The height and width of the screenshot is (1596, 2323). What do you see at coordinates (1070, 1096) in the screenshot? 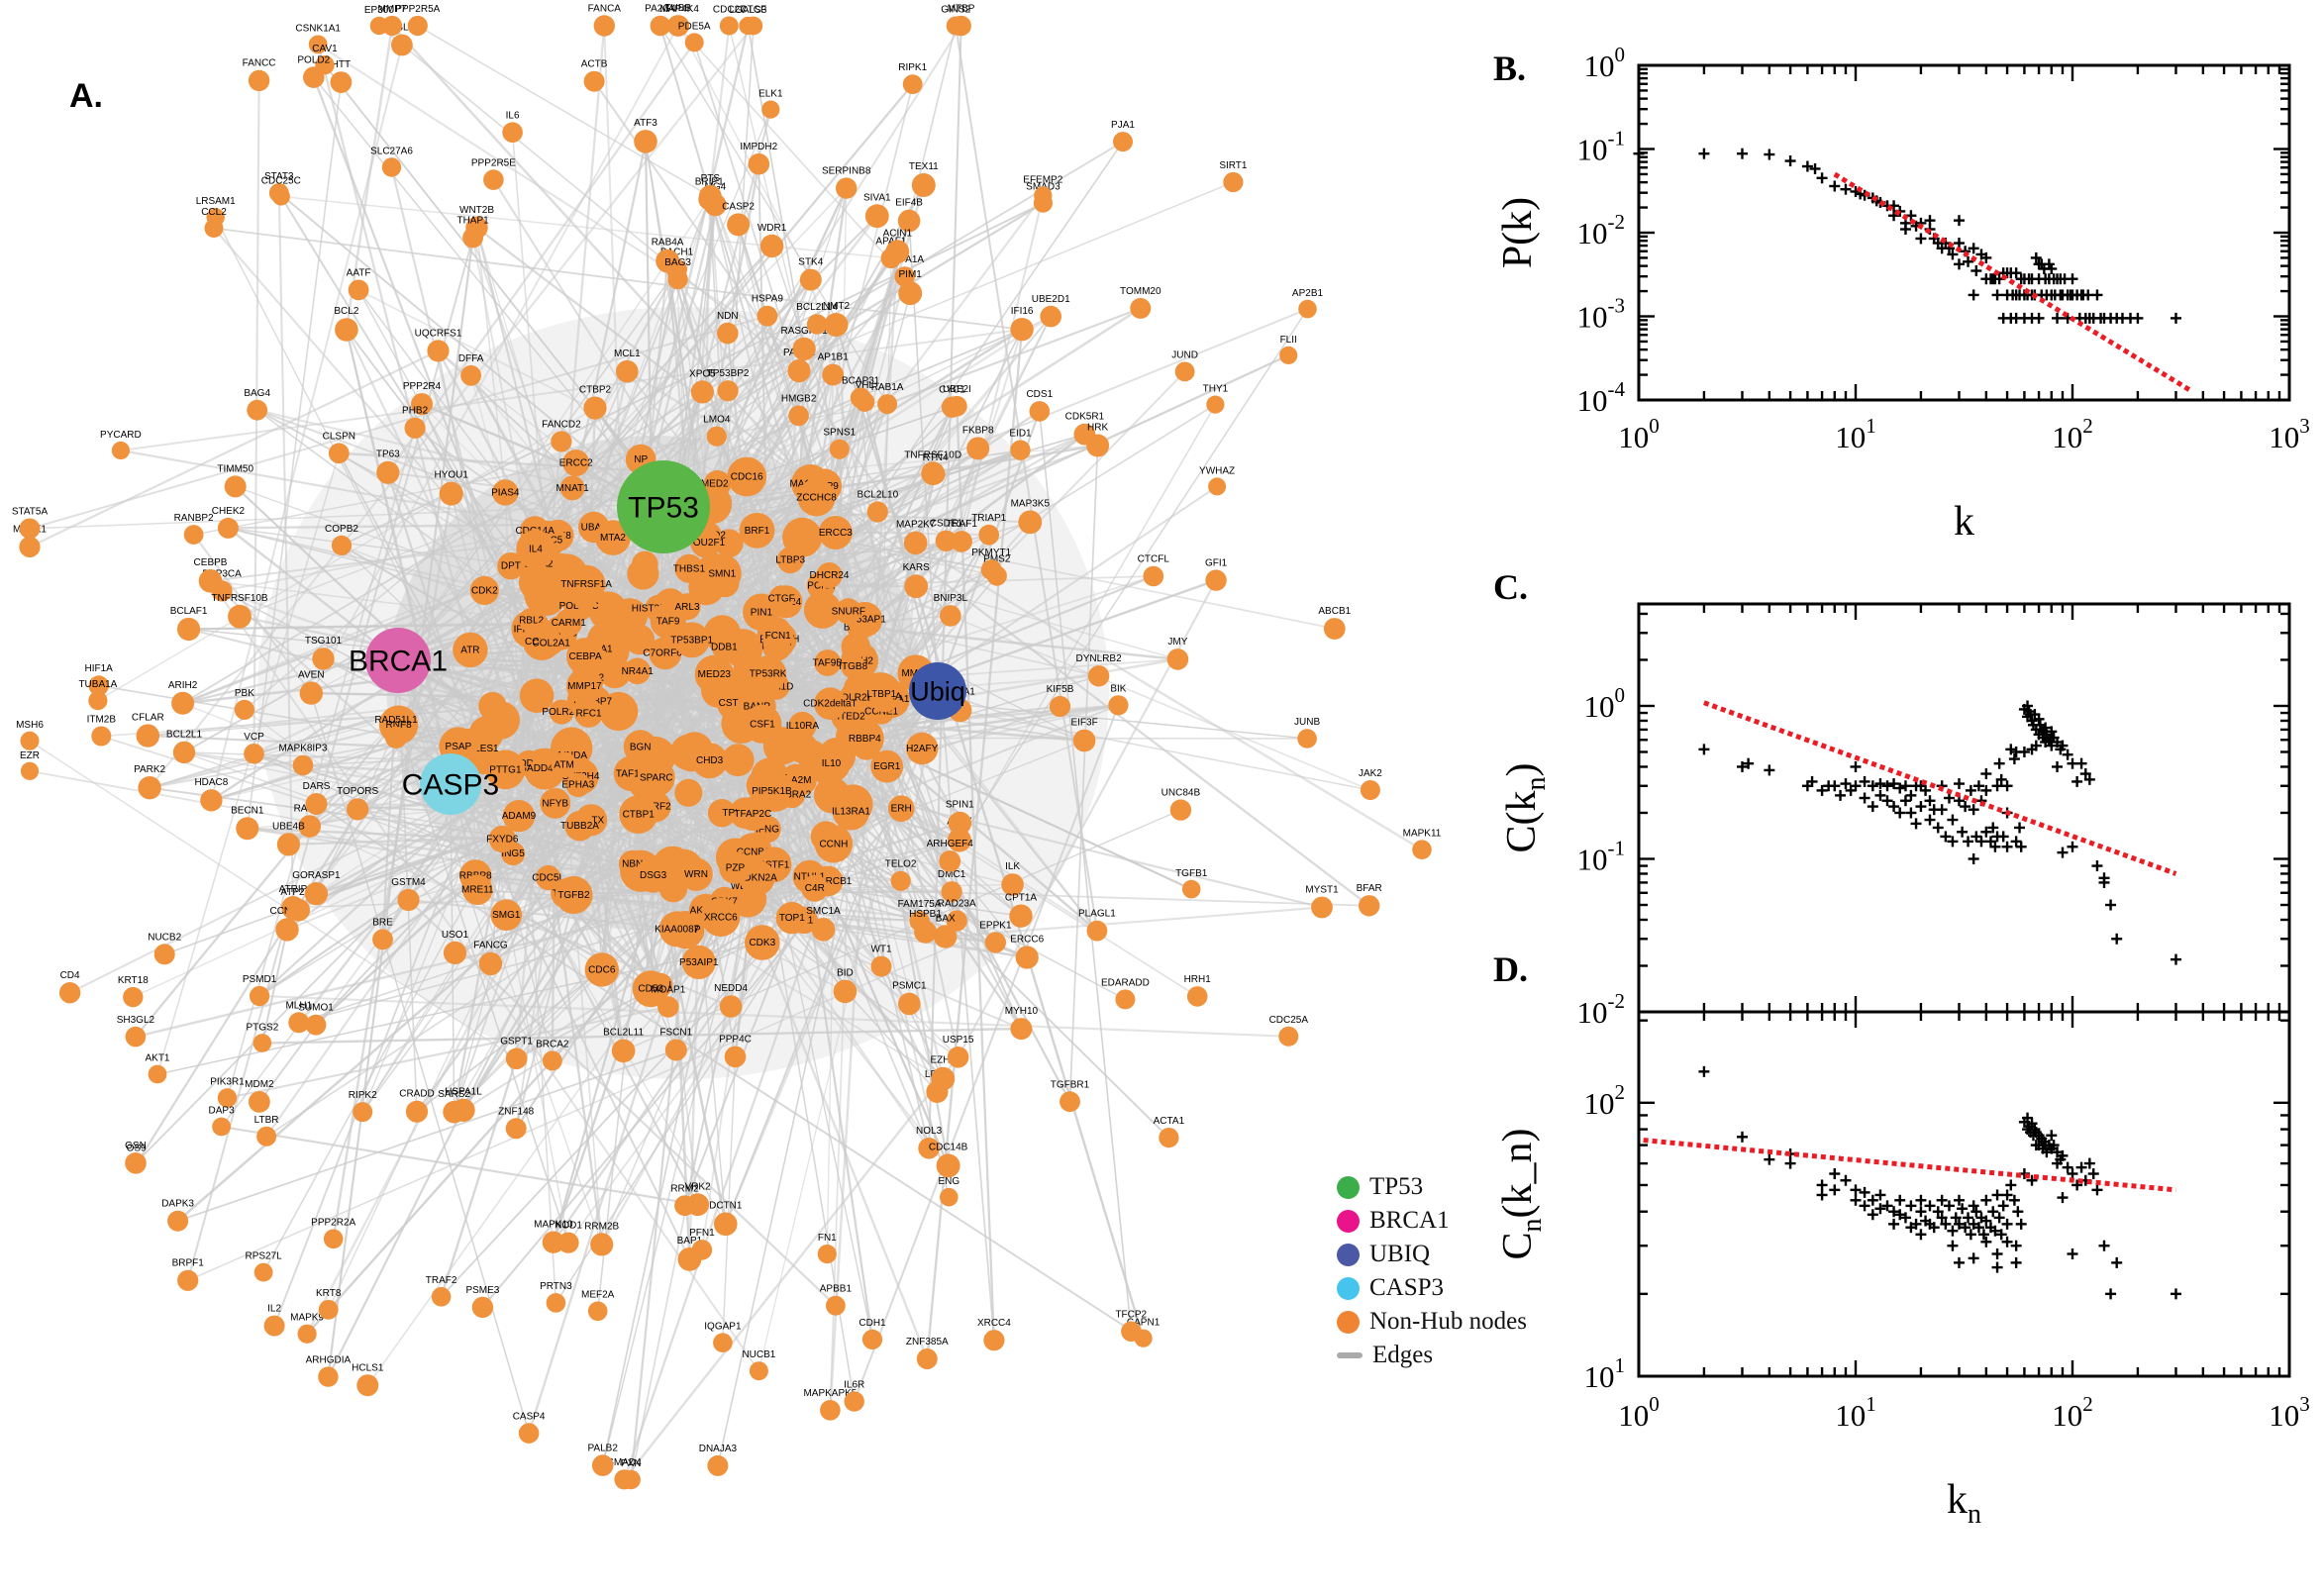
I see `network-node: TGFBR1` at bounding box center [1070, 1096].